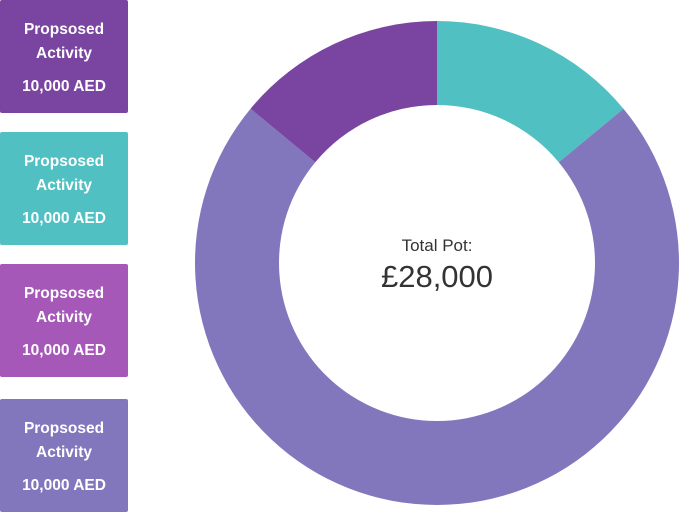 Image resolution: width=680 pixels, height=513 pixels. I want to click on center-value: £28,000, so click(437, 276).